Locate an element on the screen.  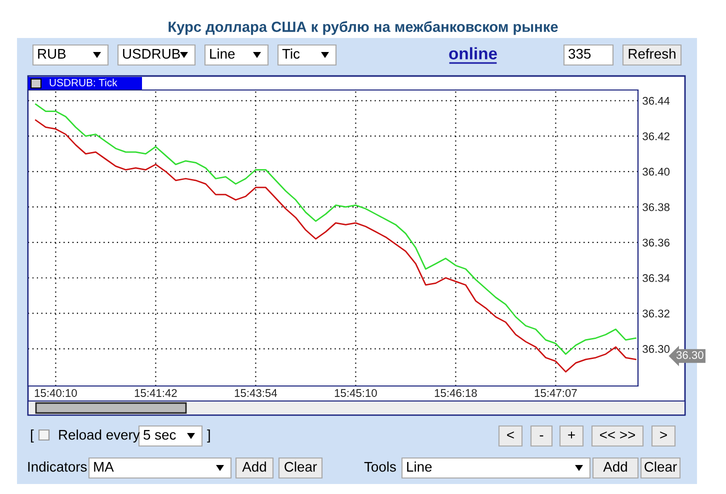
text: Reload every is located at coordinates (99, 436).